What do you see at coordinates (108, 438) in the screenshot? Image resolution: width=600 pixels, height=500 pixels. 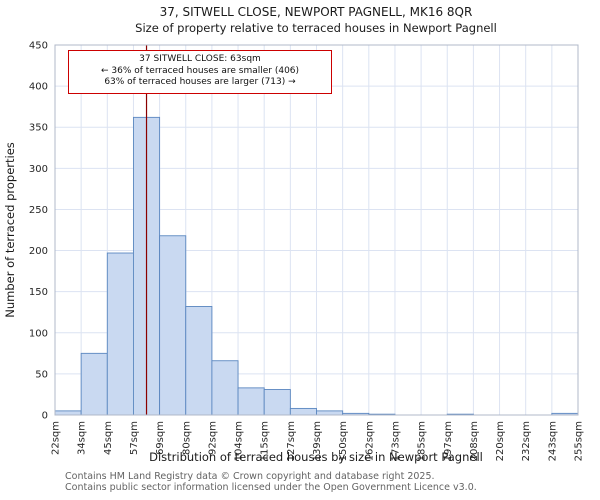 I see `x-tick-label: 45sqm` at bounding box center [108, 438].